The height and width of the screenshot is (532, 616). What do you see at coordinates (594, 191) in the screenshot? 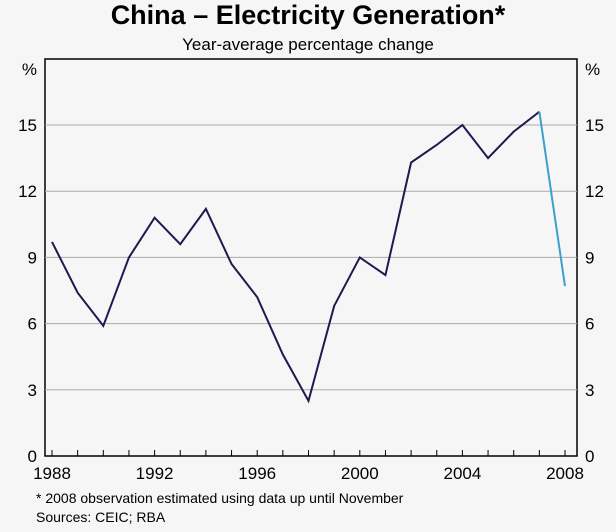
I see `y-tick-label-right: 12` at bounding box center [594, 191].